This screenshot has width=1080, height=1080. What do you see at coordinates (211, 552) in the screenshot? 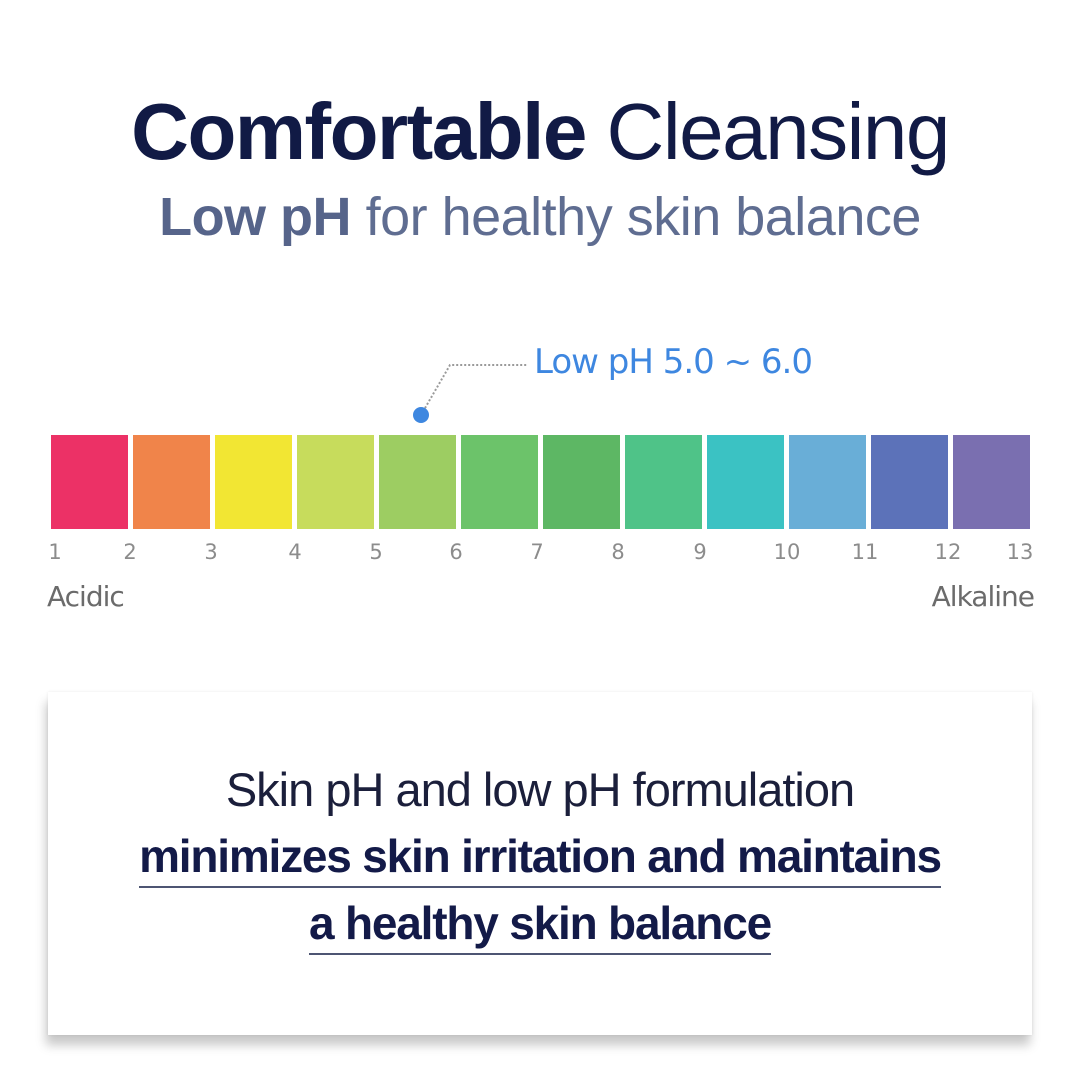
I see `tick-label: 3` at bounding box center [211, 552].